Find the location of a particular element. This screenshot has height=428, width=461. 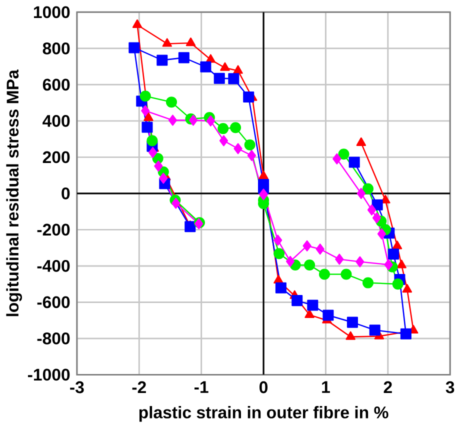

y-tick-label: 0 is located at coordinates (66, 193).